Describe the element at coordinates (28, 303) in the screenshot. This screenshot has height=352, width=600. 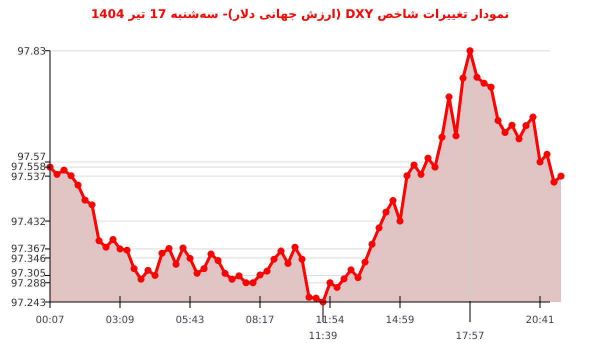
I see `y-tick-label: 97.243` at that location.